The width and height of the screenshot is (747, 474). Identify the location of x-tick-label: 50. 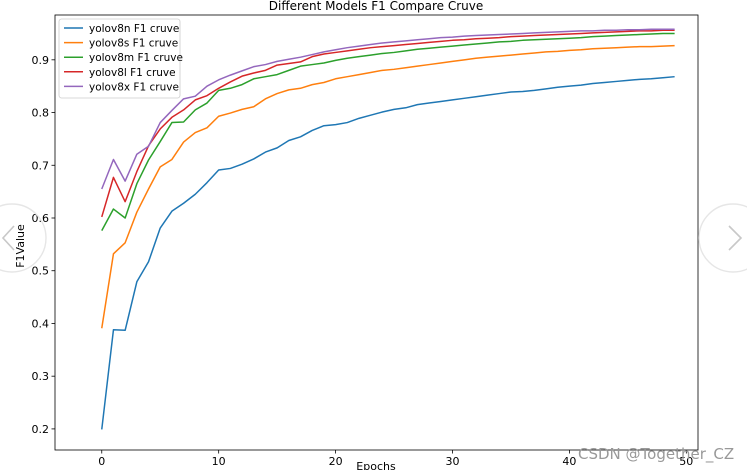
(686, 461).